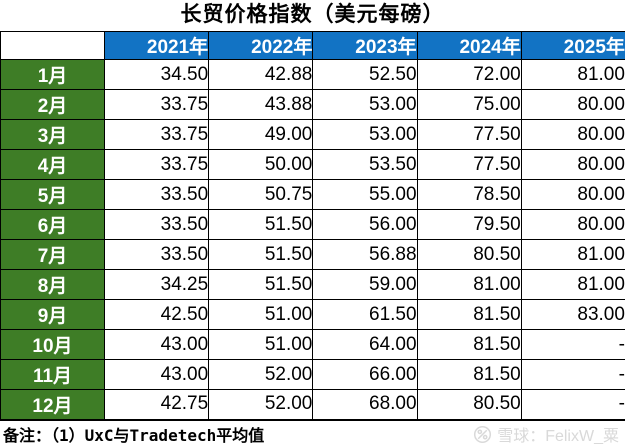 The height and width of the screenshot is (448, 625). I want to click on value-cell: 34.25, so click(156, 284).